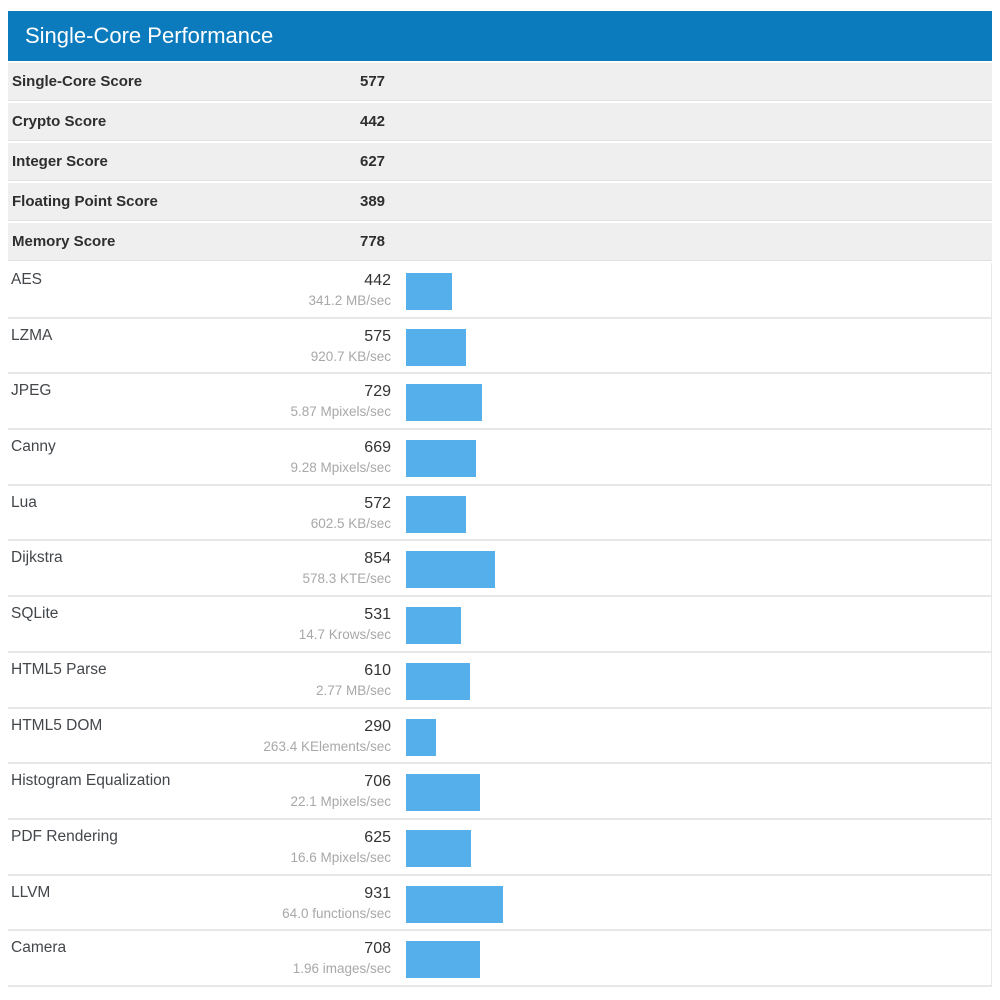  Describe the element at coordinates (377, 336) in the screenshot. I see `benchmark-score: 575` at that location.